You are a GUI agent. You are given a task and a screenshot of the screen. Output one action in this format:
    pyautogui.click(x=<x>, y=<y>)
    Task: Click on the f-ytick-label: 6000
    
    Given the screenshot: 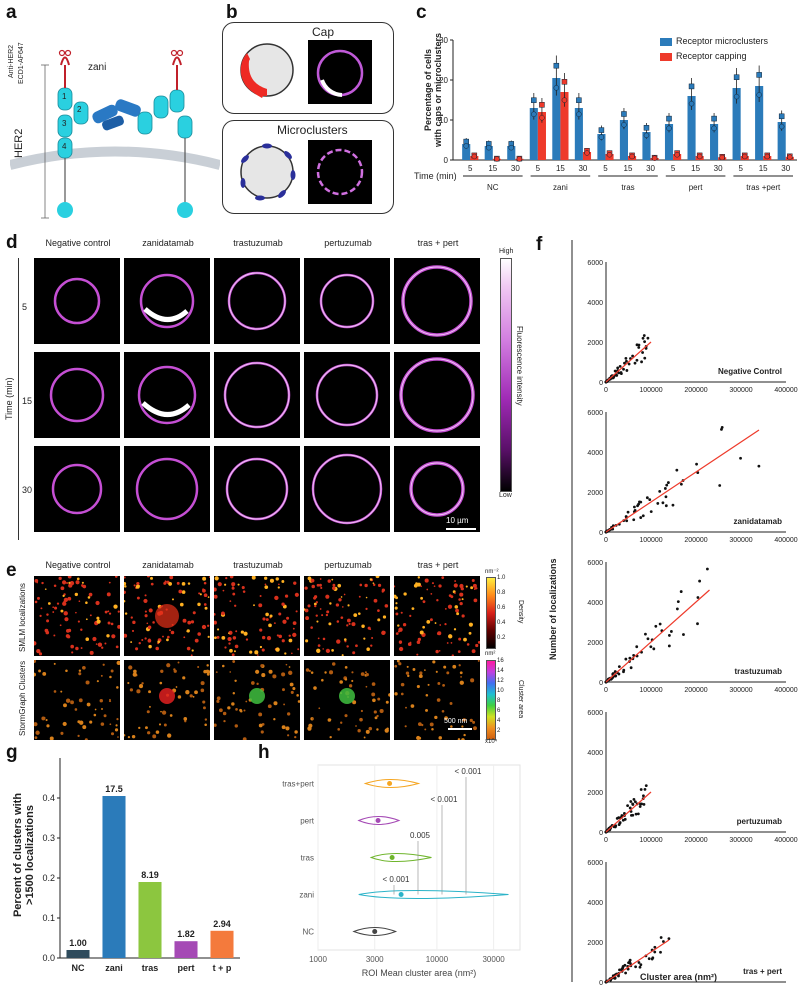 What is the action you would take?
    pyautogui.click(x=595, y=263)
    